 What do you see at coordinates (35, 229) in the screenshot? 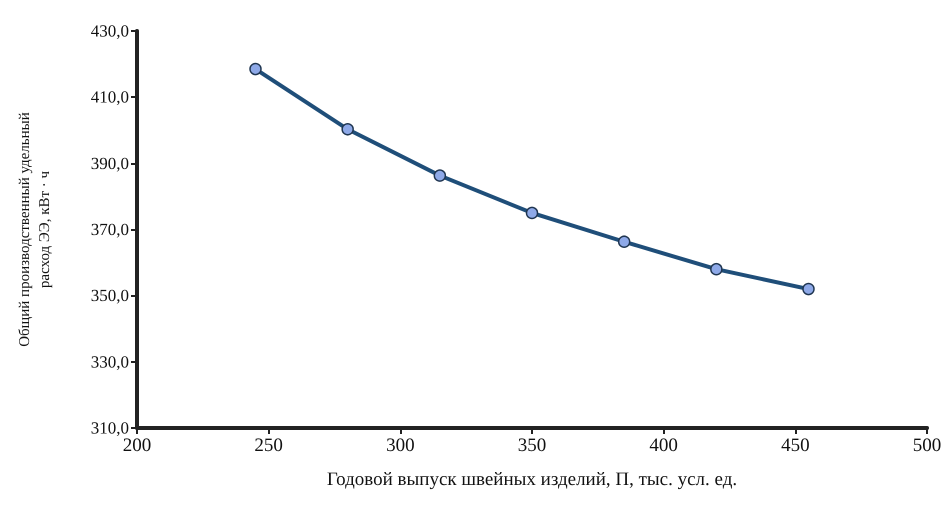
I see `y-axis-title: Общий производственный удельный расход ЭЭ, кВт · ч` at bounding box center [35, 229].